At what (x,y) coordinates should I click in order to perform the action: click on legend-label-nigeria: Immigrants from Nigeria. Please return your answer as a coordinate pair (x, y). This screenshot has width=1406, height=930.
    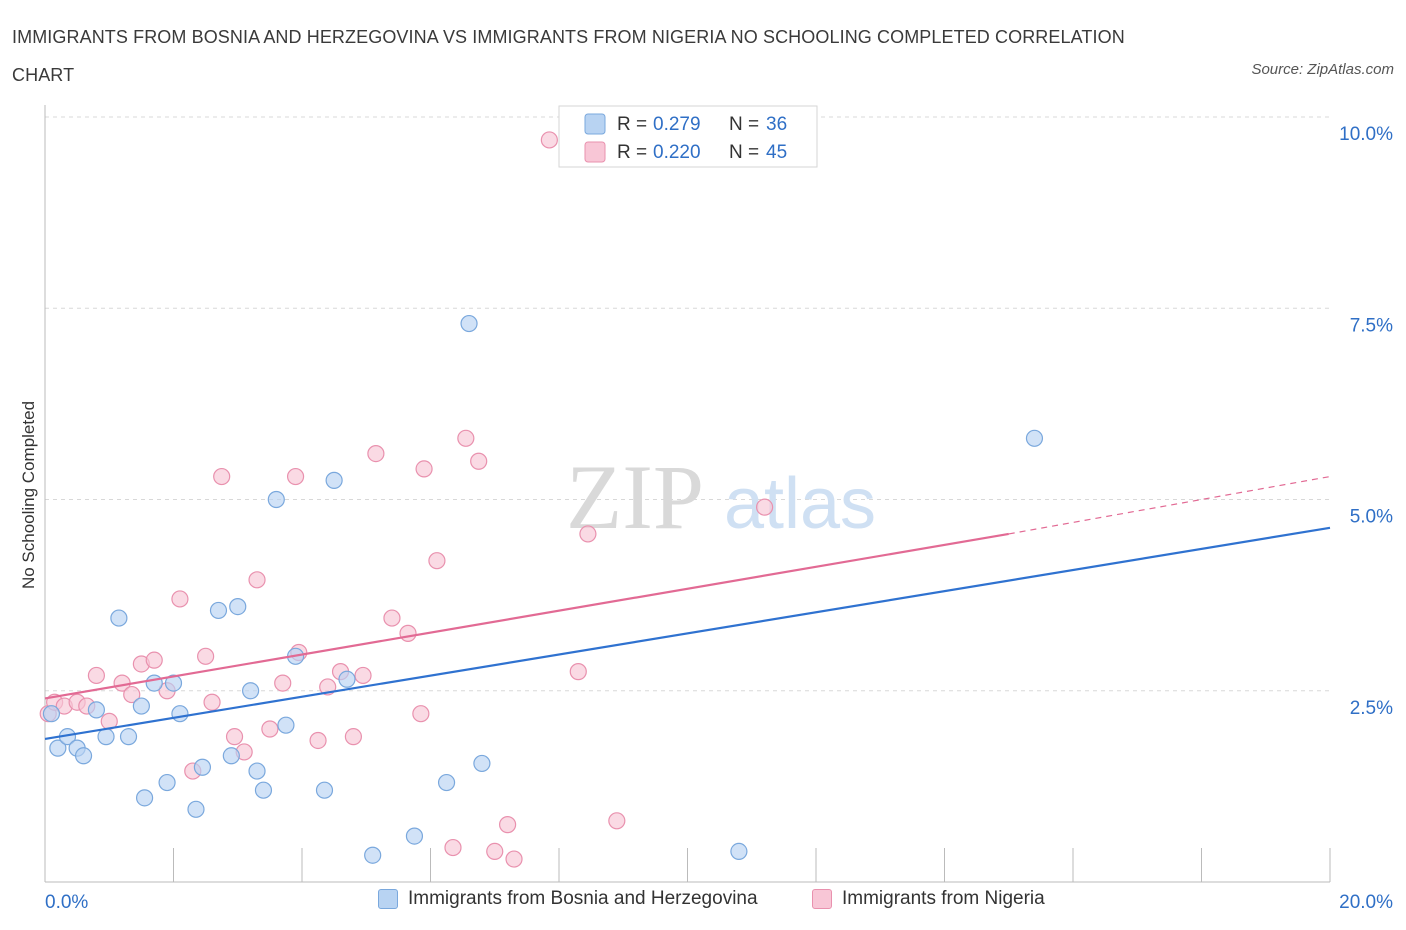
    Looking at the image, I should click on (943, 898).